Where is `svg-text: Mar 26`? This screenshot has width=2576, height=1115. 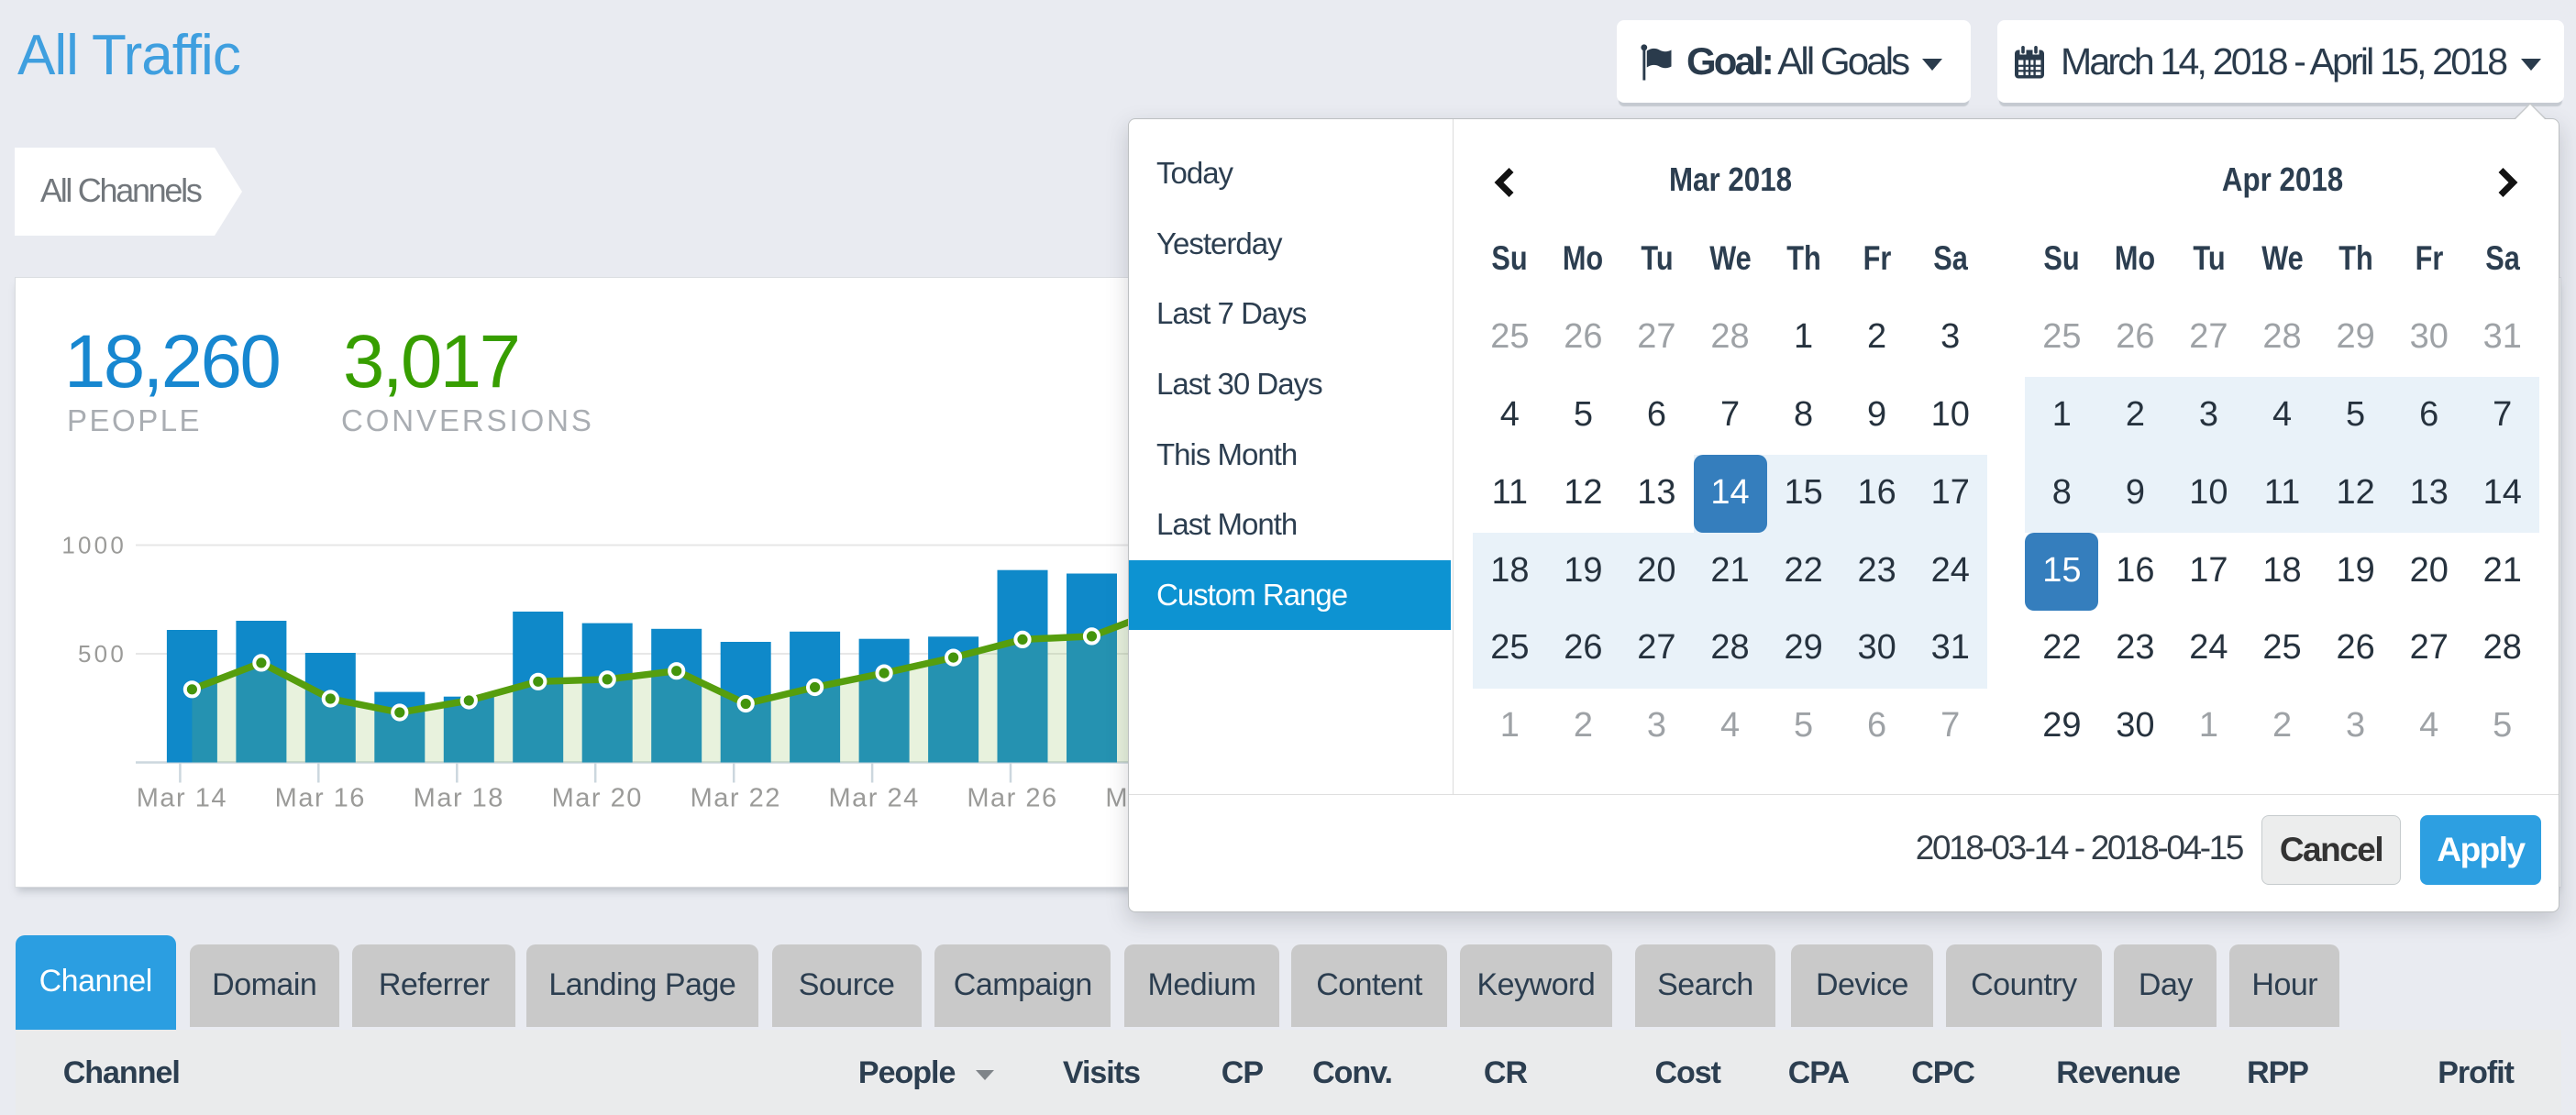
svg-text: Mar 26 is located at coordinates (1012, 797).